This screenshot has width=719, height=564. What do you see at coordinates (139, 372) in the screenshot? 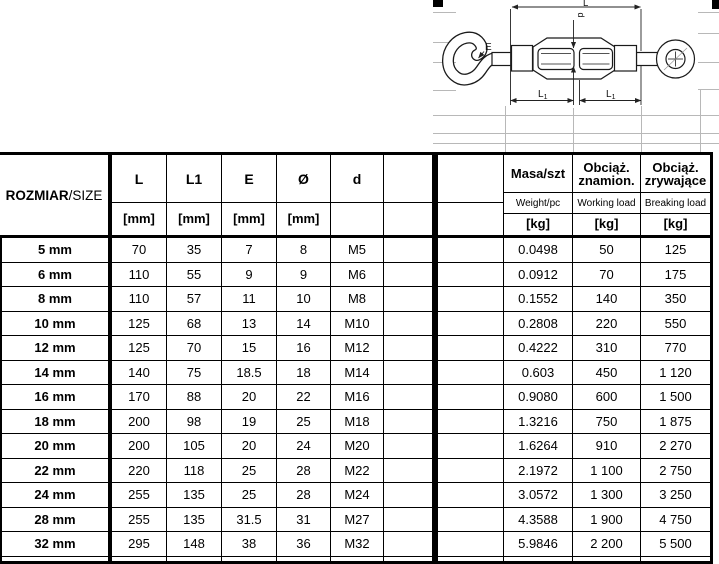
I see `l-cell: 140` at bounding box center [139, 372].